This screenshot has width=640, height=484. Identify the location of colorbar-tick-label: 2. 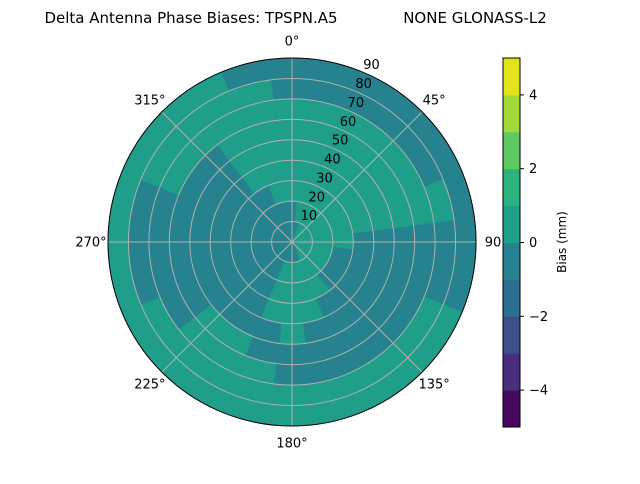
(533, 169).